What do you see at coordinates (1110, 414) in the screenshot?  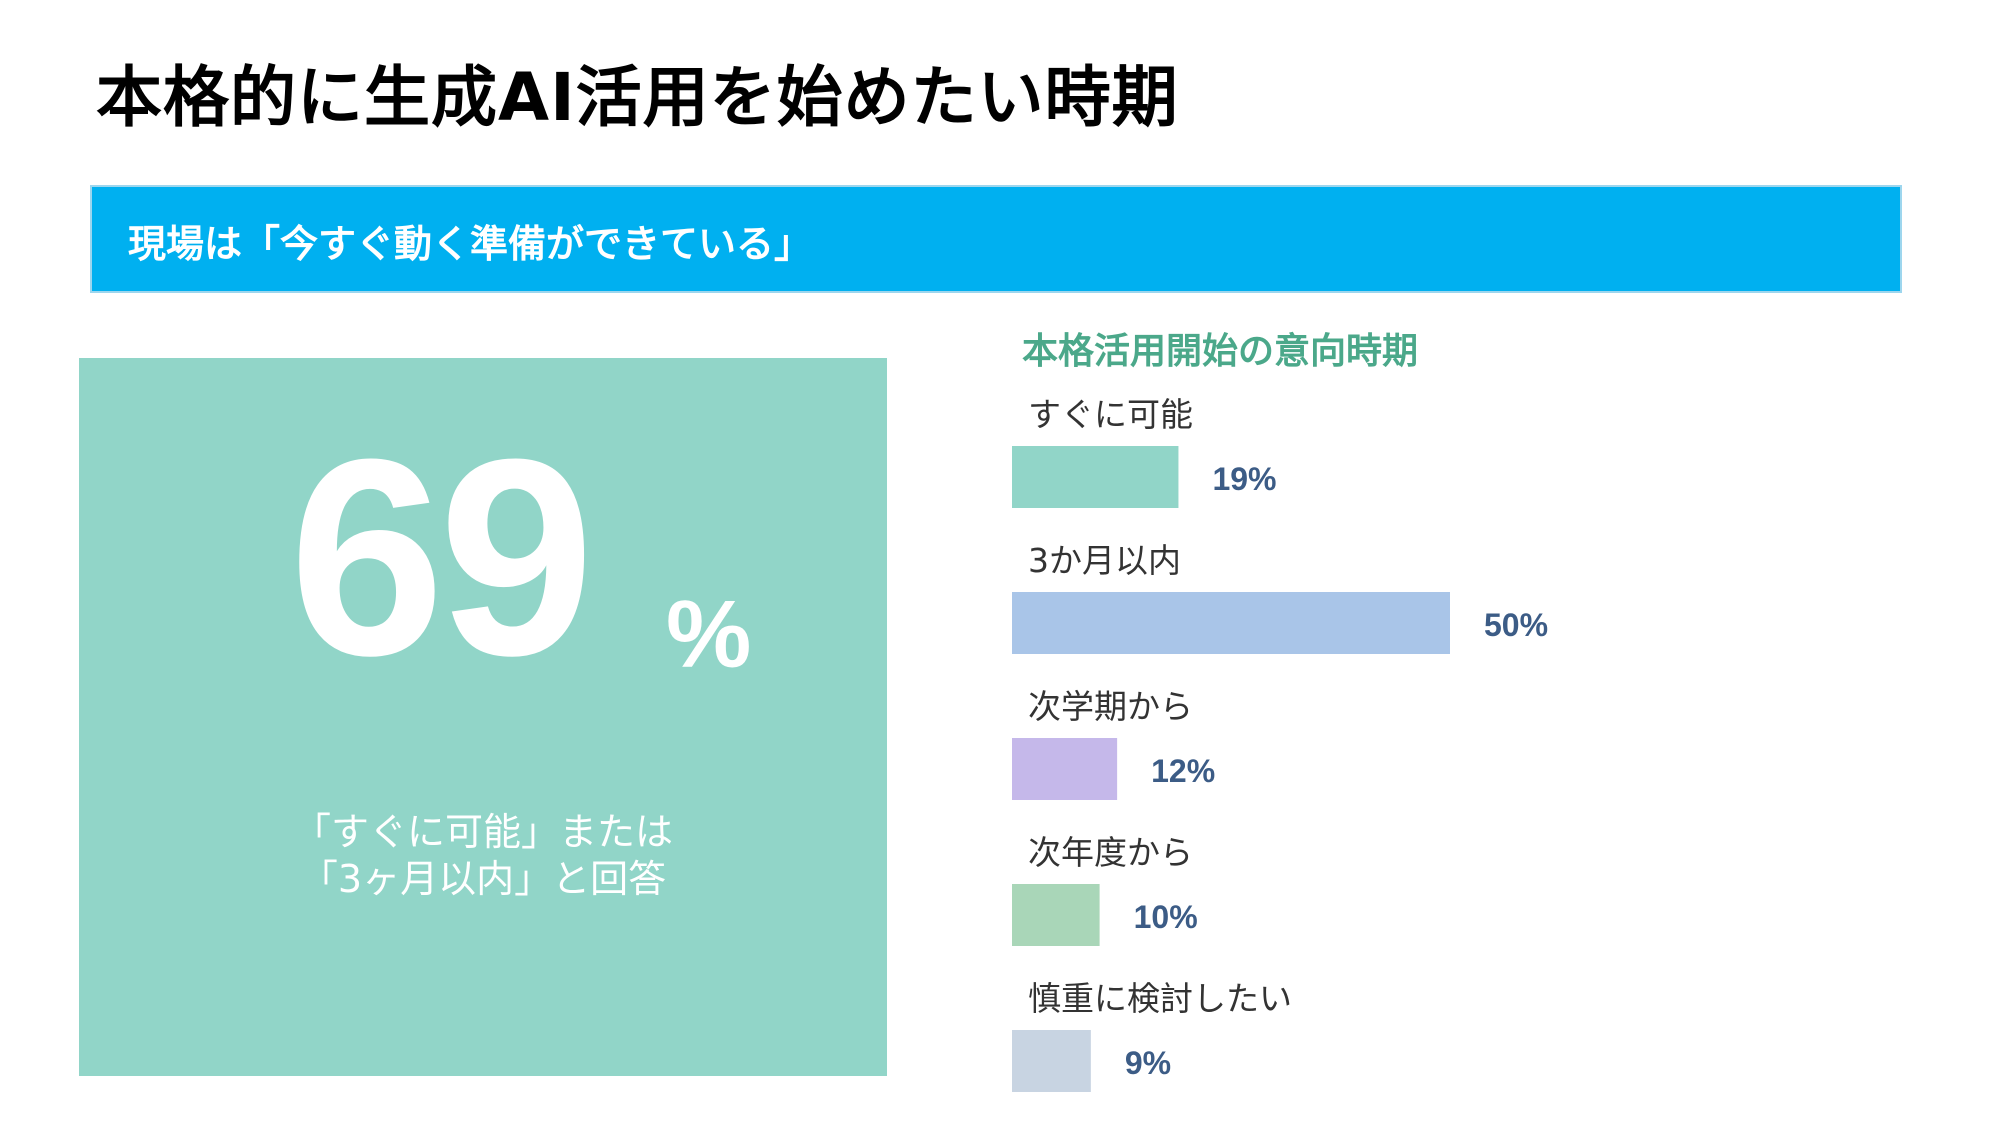 I see `category-label: すぐに可能` at bounding box center [1110, 414].